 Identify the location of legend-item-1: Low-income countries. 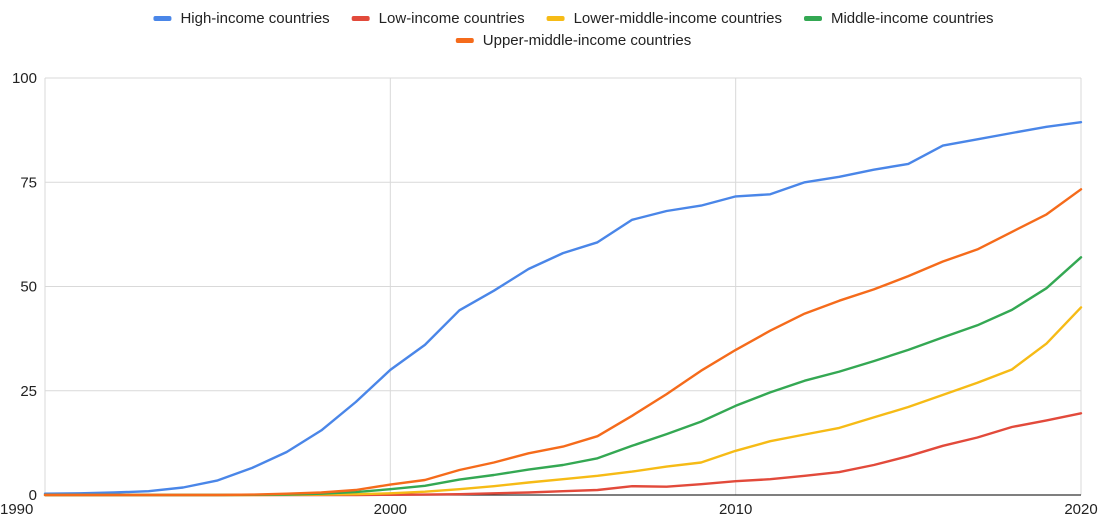
(438, 18).